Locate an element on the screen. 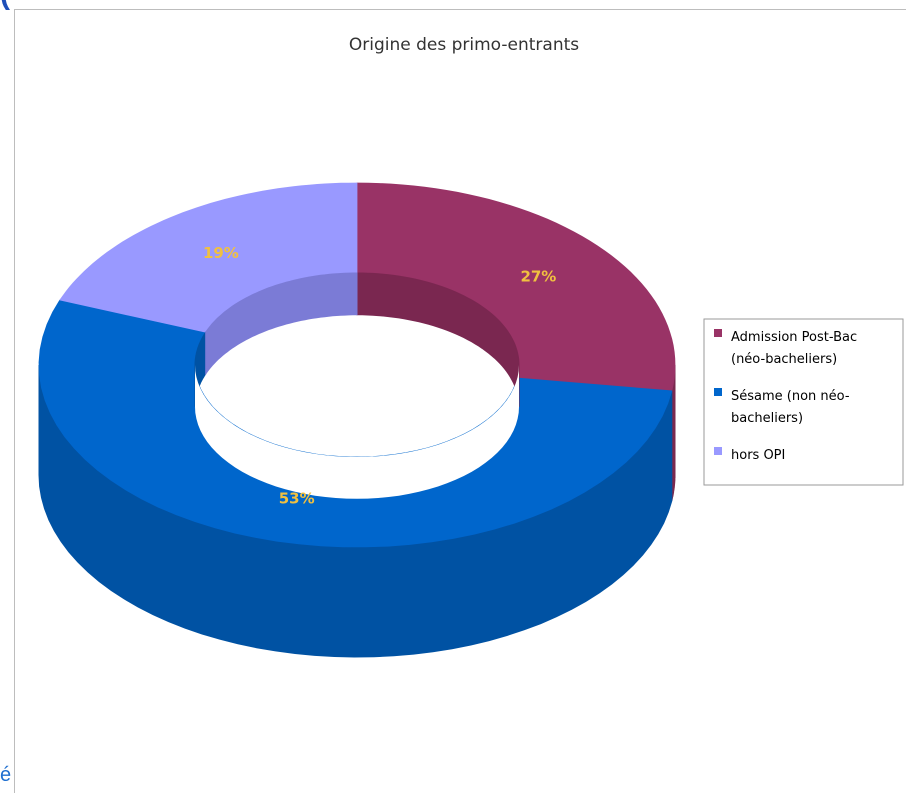 The height and width of the screenshot is (793, 906). donut-inner-wall-layer is located at coordinates (357, 385).